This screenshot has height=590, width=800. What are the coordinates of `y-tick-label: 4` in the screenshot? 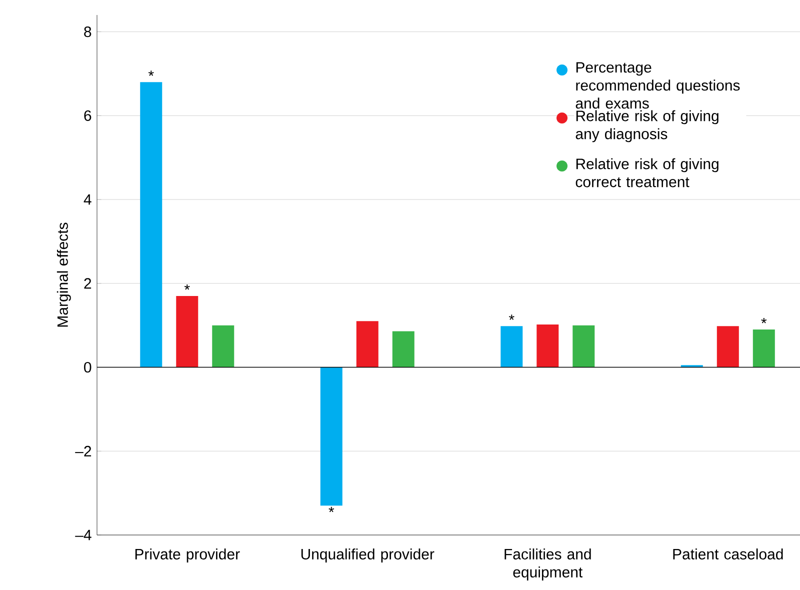 It's located at (88, 199).